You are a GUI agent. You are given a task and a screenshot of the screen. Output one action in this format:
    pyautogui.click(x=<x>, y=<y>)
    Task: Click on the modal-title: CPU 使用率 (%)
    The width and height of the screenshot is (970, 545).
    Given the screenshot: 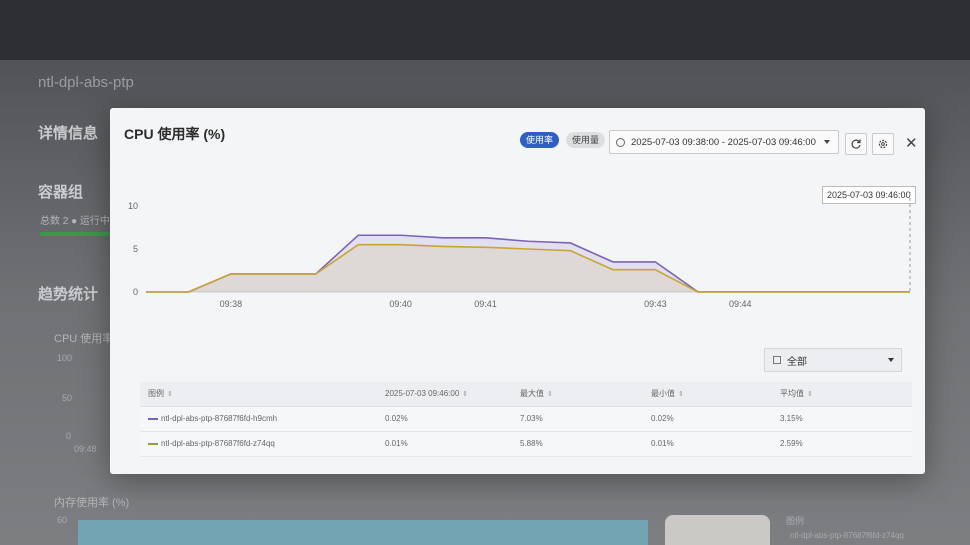 What is the action you would take?
    pyautogui.click(x=175, y=134)
    